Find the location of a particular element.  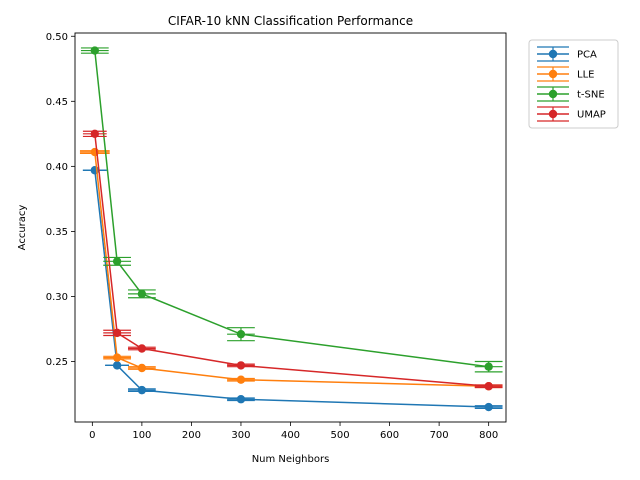

x-tick-label: 500 is located at coordinates (339, 435).